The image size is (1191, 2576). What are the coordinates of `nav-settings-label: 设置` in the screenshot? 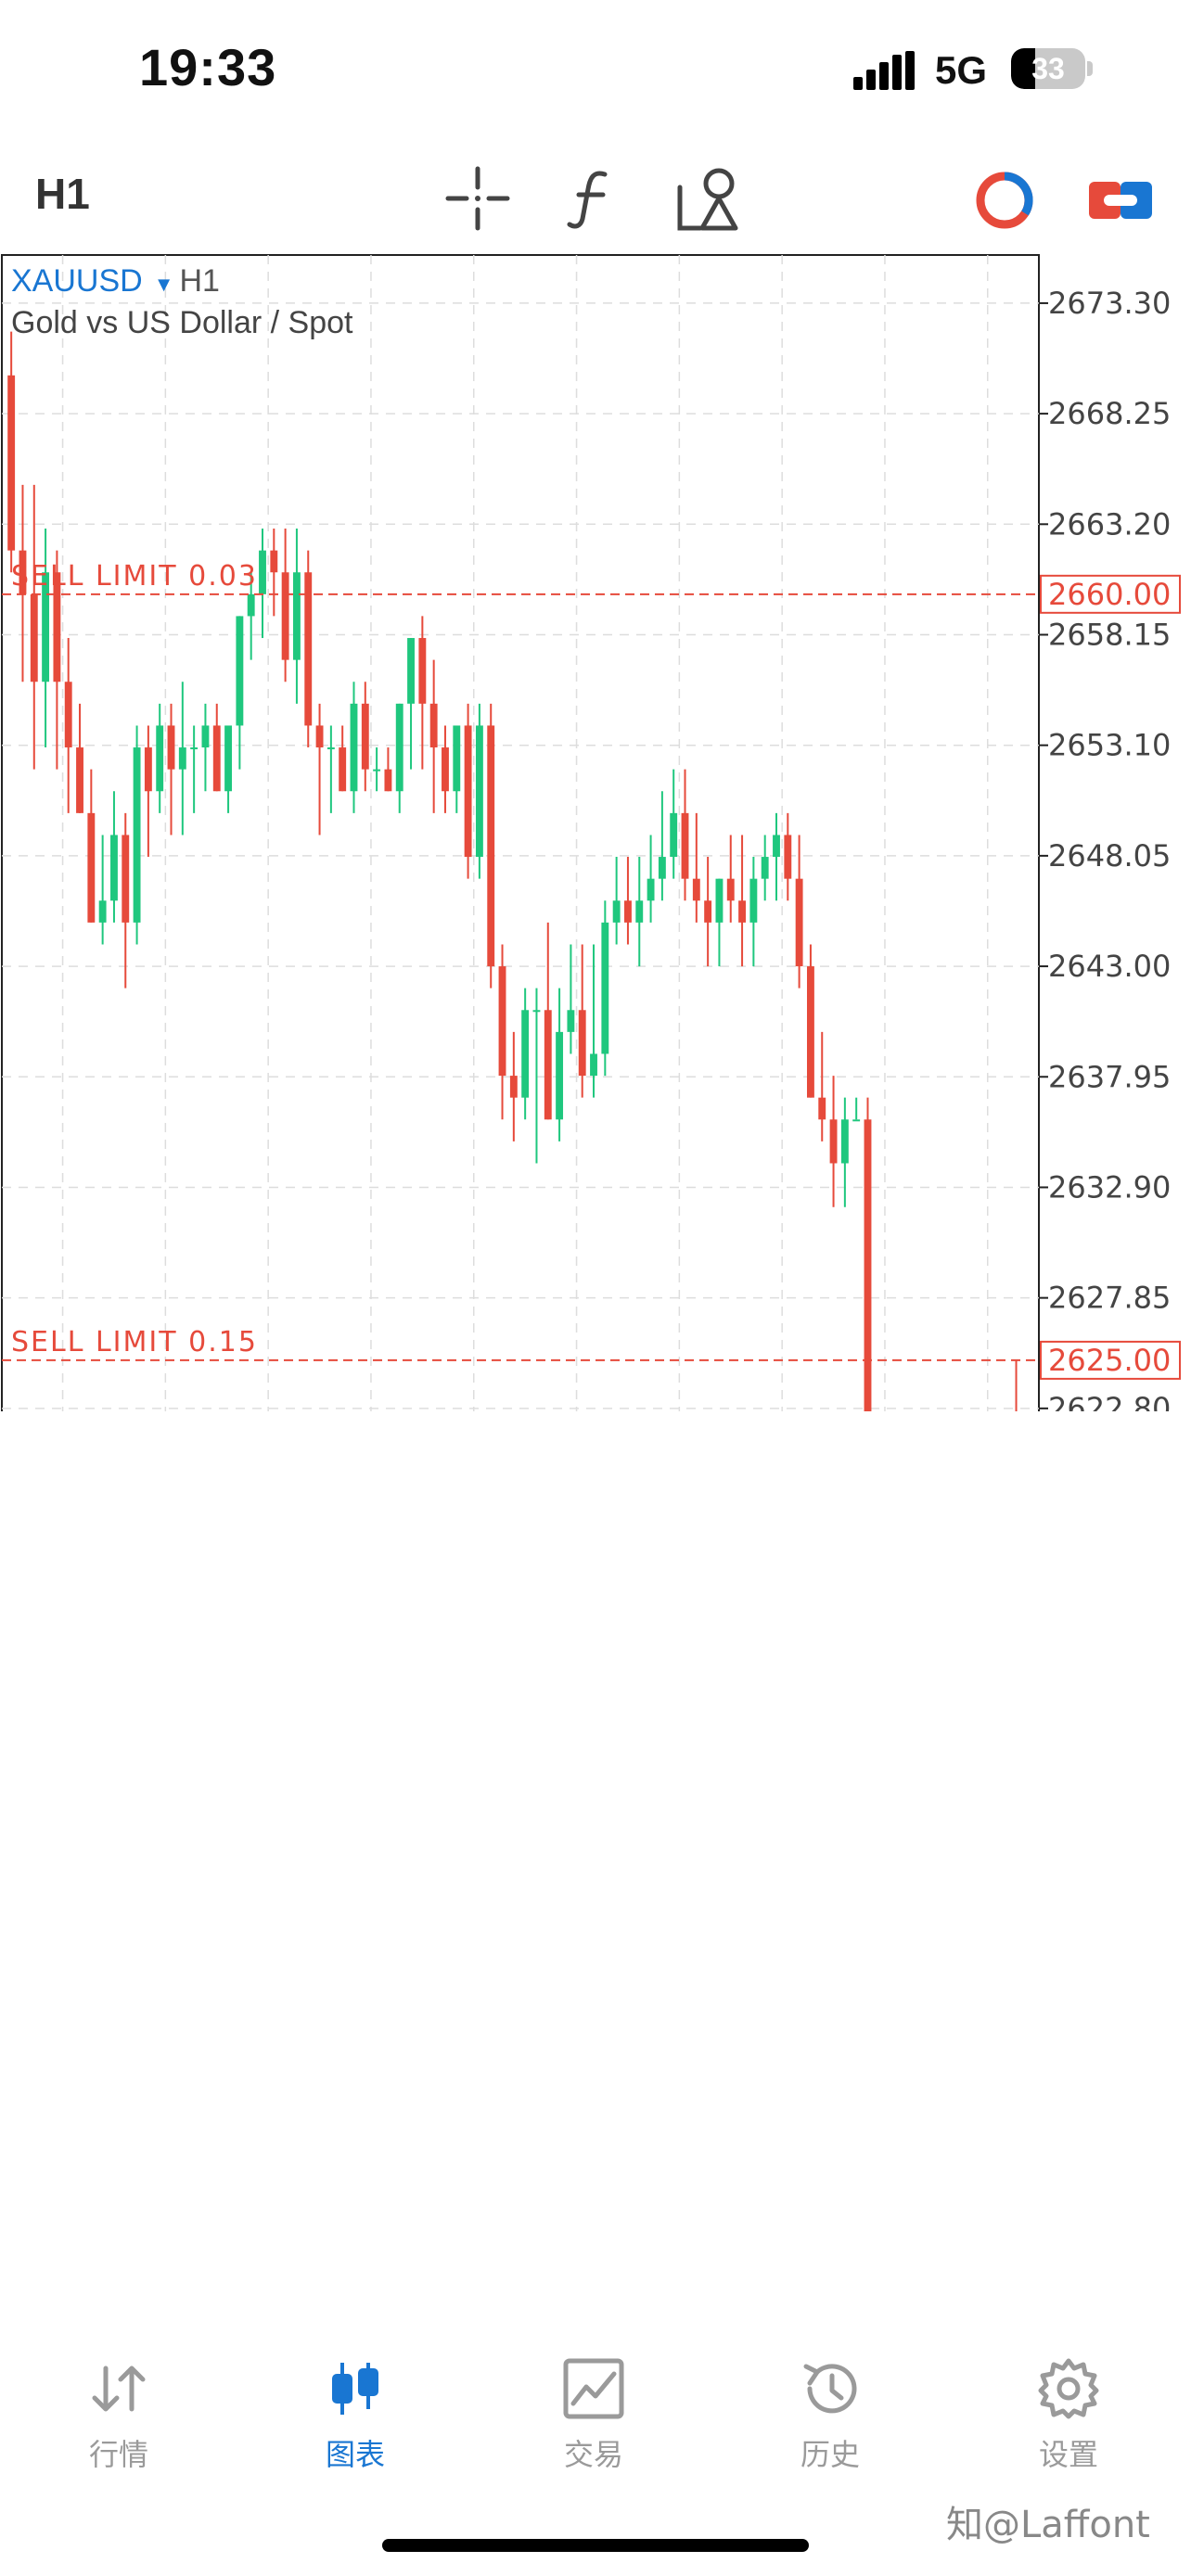 It's located at (1068, 2454).